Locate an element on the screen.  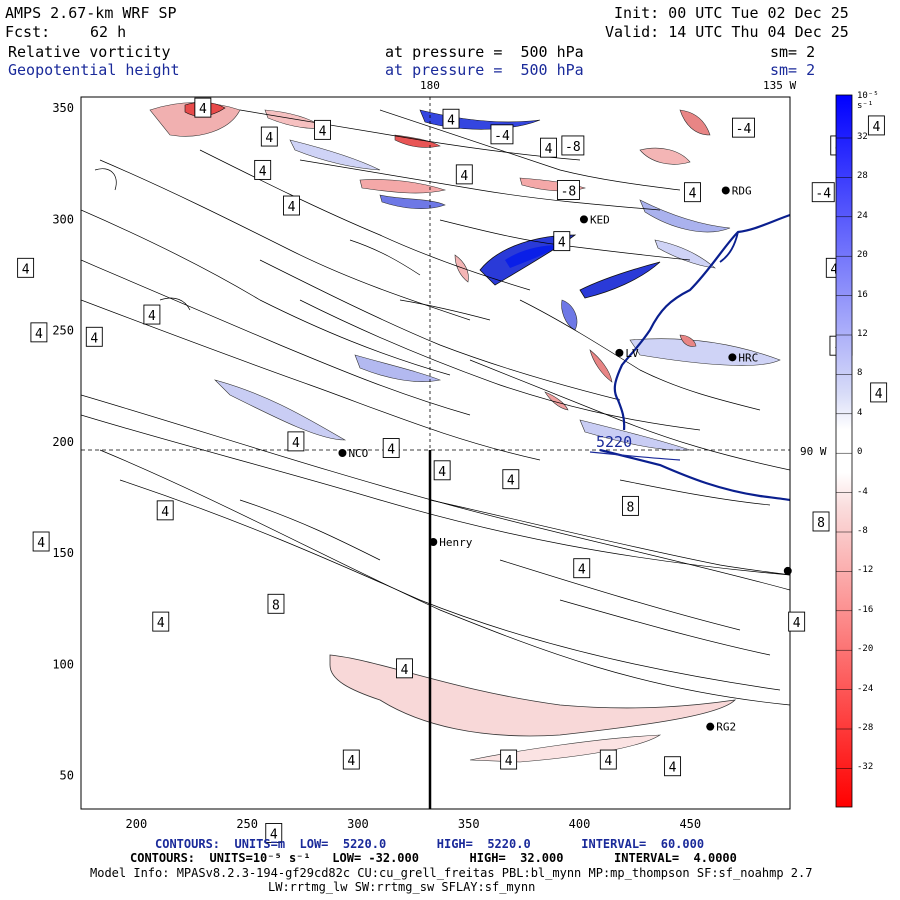
station-label: LV is located at coordinates (632, 353).